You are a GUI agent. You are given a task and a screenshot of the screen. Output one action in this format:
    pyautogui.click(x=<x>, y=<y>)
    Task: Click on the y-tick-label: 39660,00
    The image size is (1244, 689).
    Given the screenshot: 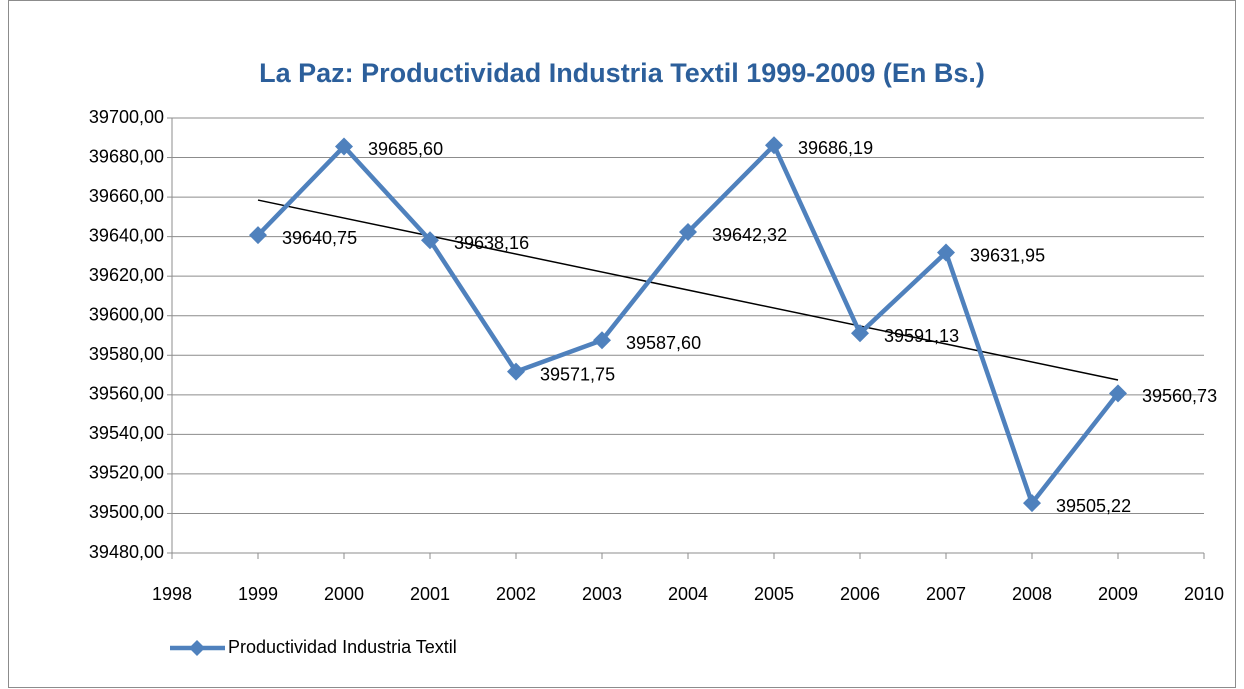 What is the action you would take?
    pyautogui.click(x=126, y=196)
    